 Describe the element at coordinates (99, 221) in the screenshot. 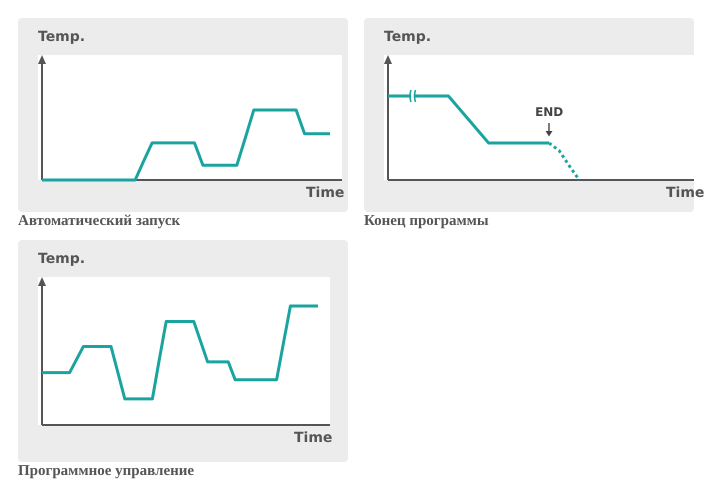

I see `text: Автоматический запуск` at that location.